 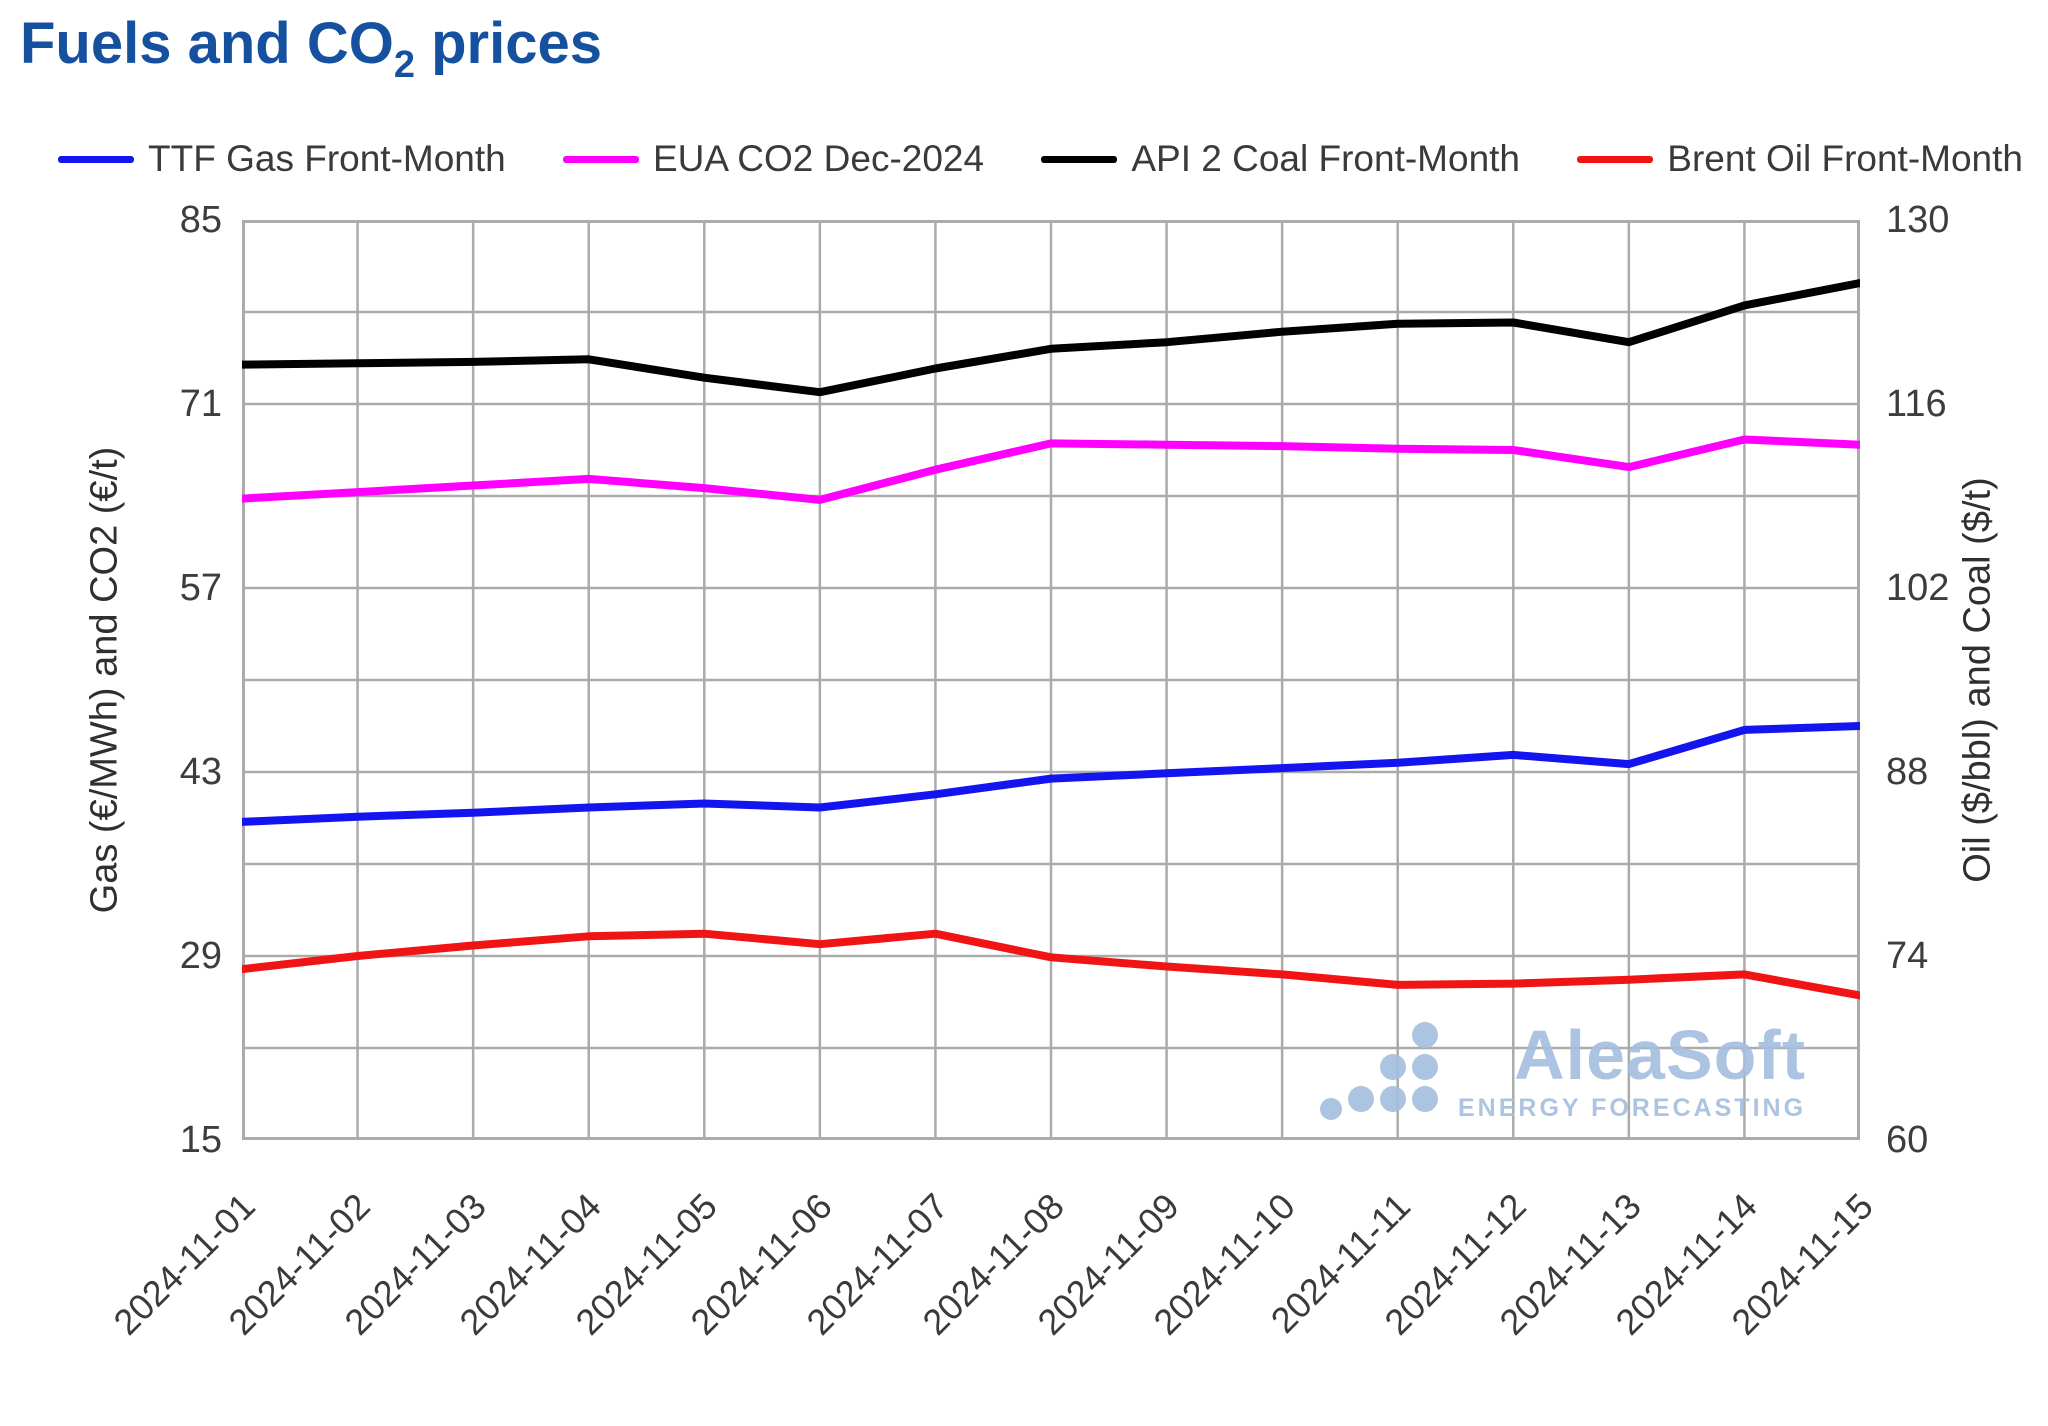 I want to click on page-title: Fuels and CO2 prices, so click(x=311, y=48).